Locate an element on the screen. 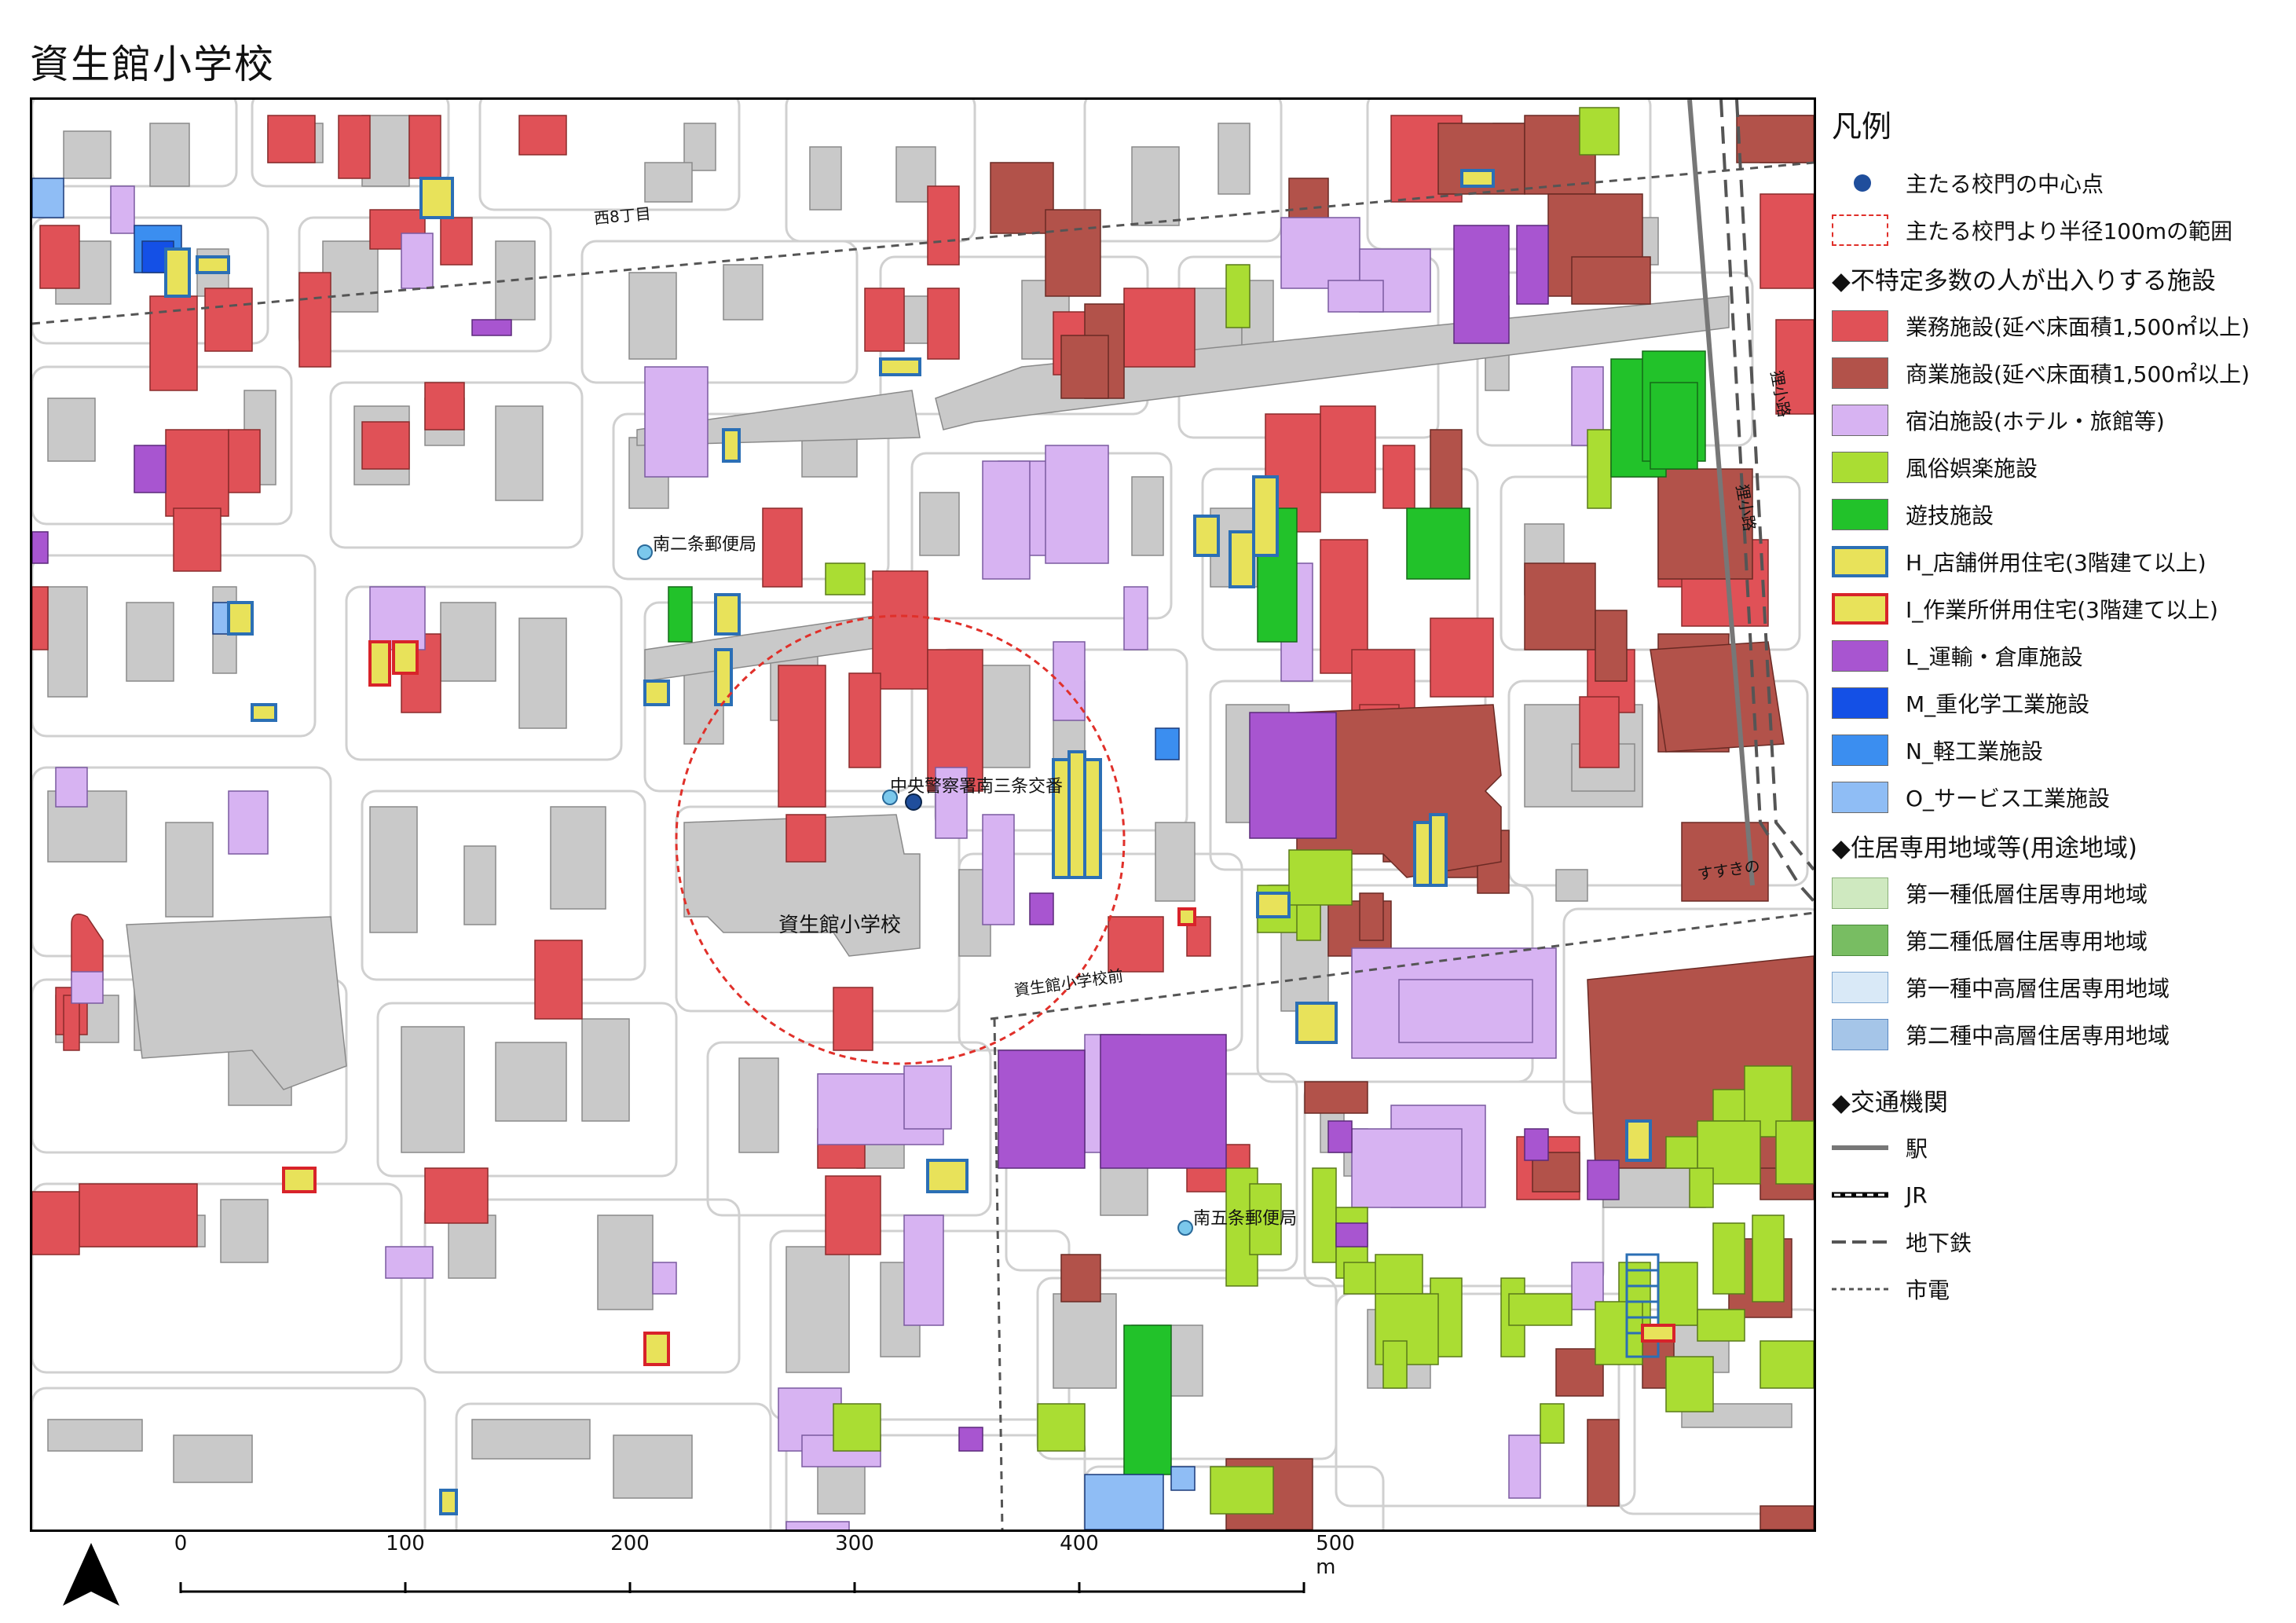 Image resolution: width=2296 pixels, height=1623 pixels. scale-bar-line is located at coordinates (742, 1587).